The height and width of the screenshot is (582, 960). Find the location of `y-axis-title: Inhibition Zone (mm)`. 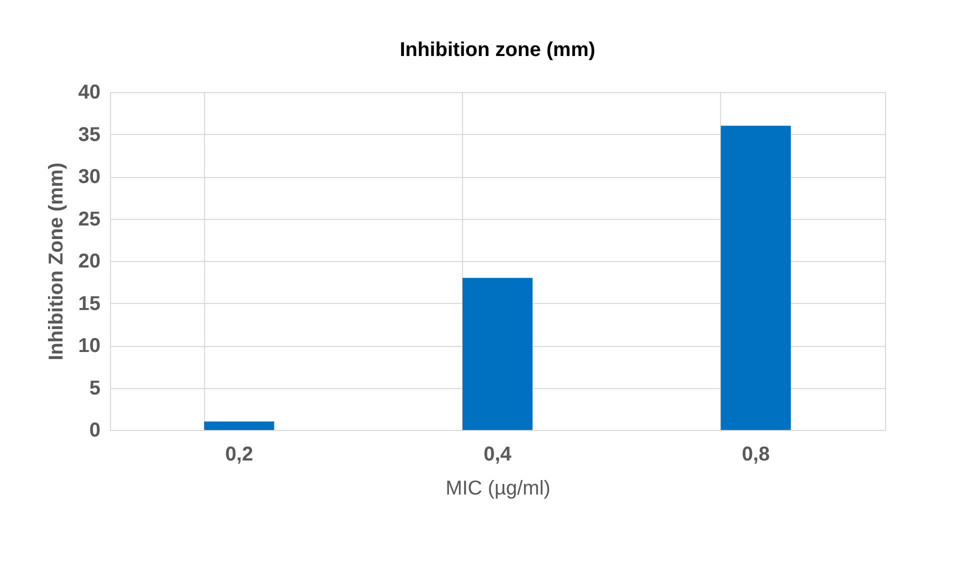

y-axis-title: Inhibition Zone (mm) is located at coordinates (56, 261).